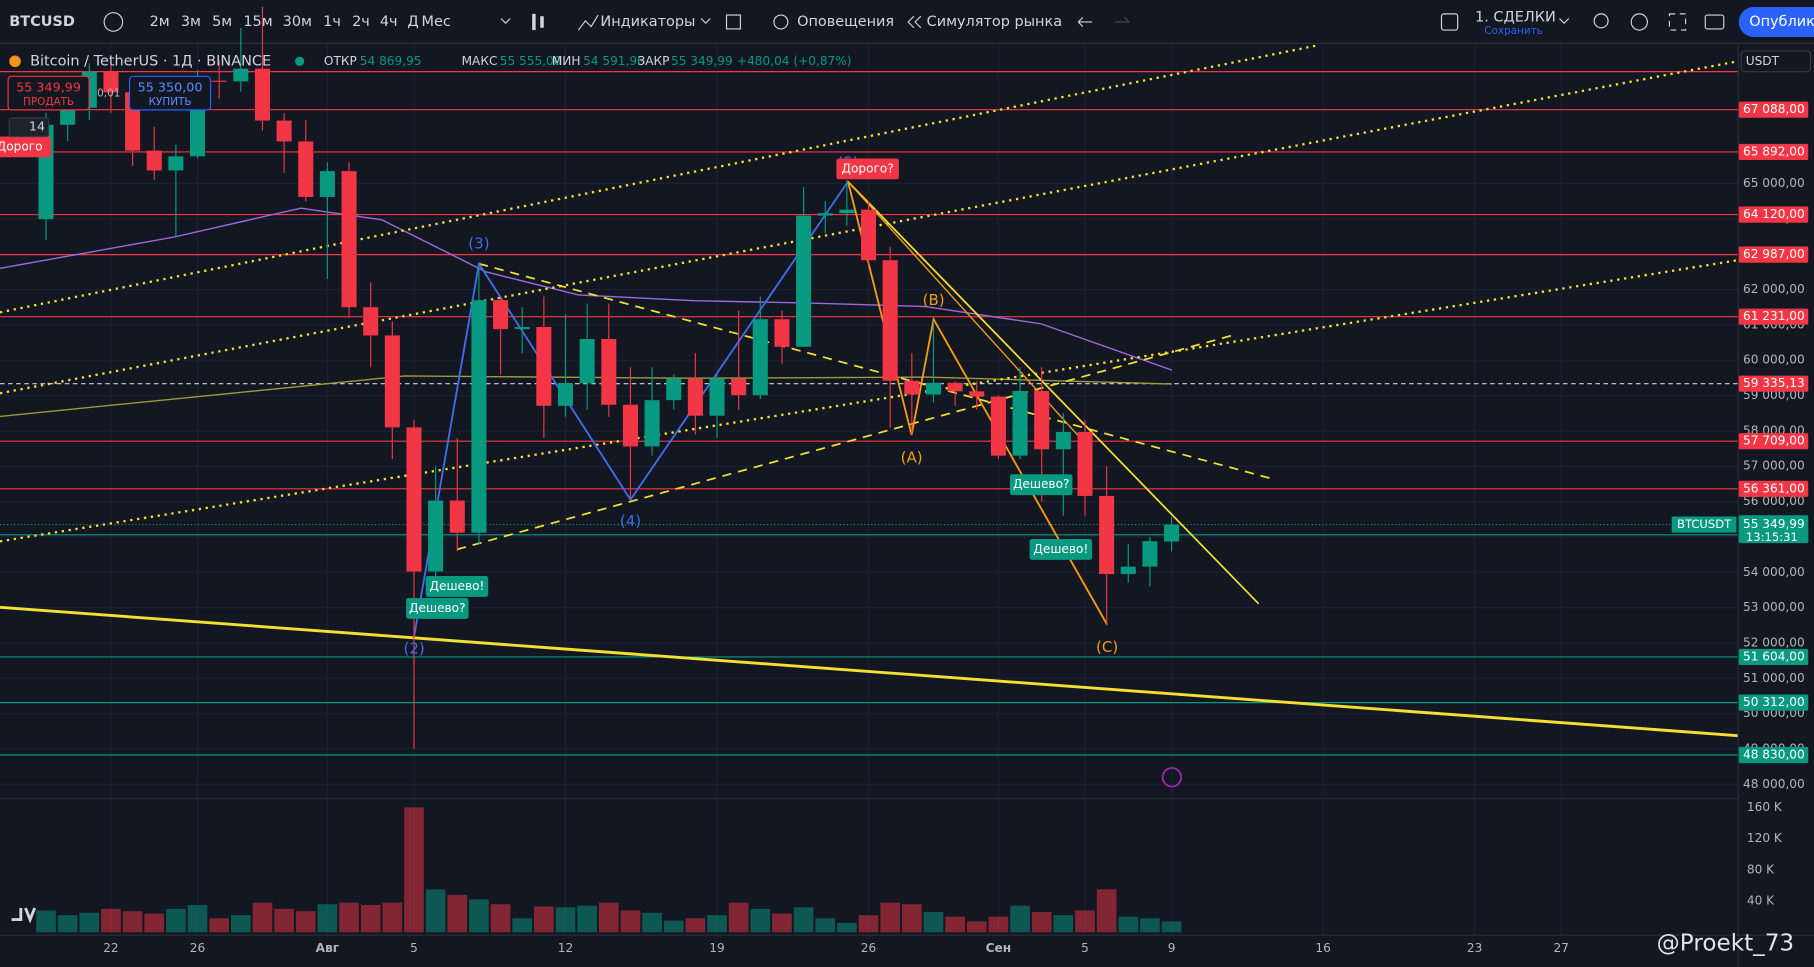  What do you see at coordinates (1085, 948) in the screenshot?
I see `x-tick-label: 5` at bounding box center [1085, 948].